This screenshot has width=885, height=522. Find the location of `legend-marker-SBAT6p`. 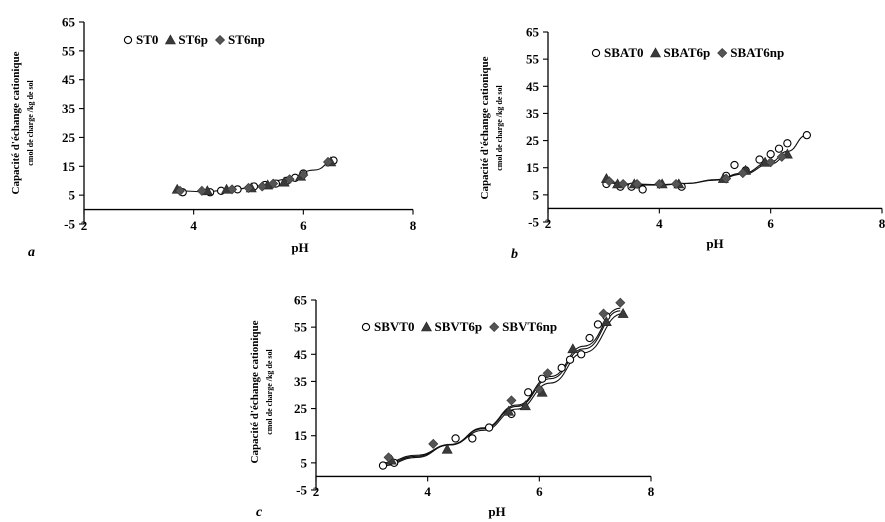

legend-marker-SBAT6p is located at coordinates (655, 52).